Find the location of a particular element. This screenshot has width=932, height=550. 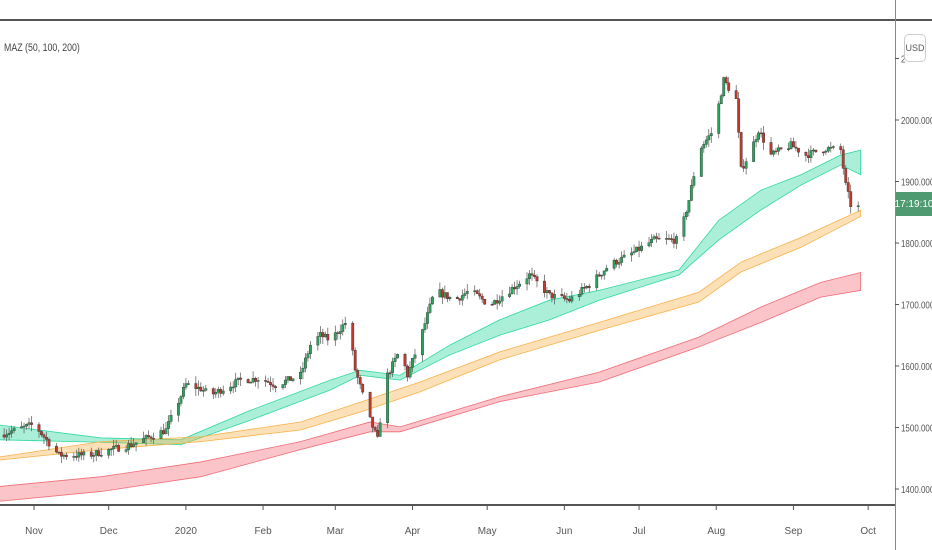

time-tick-label: Jul is located at coordinates (639, 531).